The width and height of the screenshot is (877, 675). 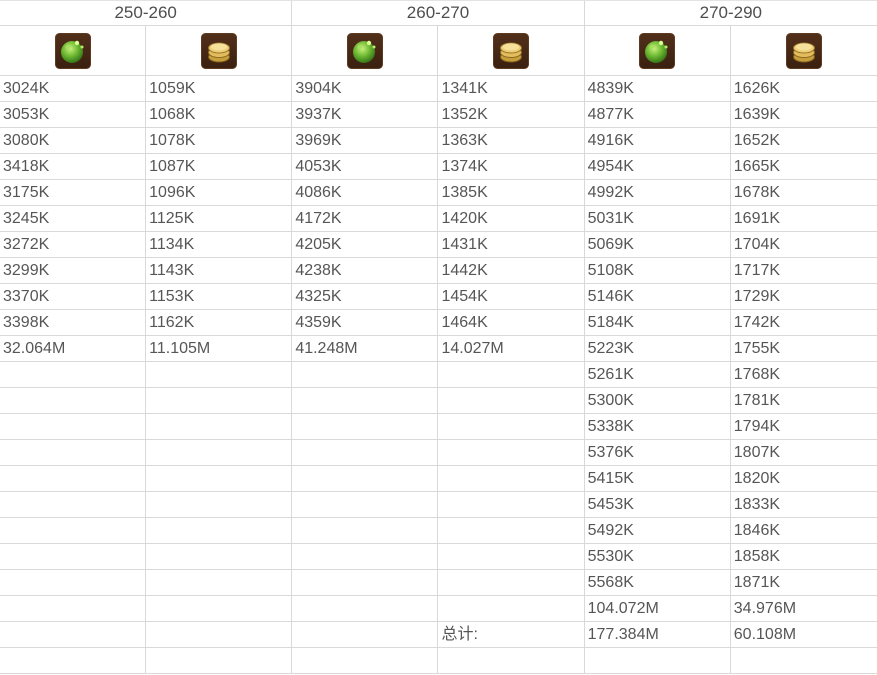 What do you see at coordinates (657, 89) in the screenshot?
I see `cell: 4839K` at bounding box center [657, 89].